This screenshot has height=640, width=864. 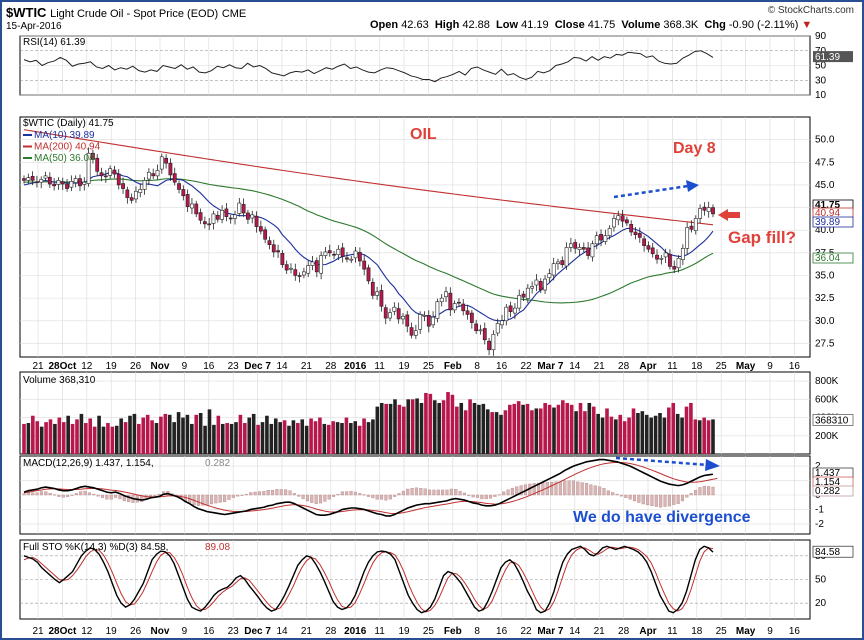 I want to click on x-tick-label: Dec 7, so click(x=257, y=631).